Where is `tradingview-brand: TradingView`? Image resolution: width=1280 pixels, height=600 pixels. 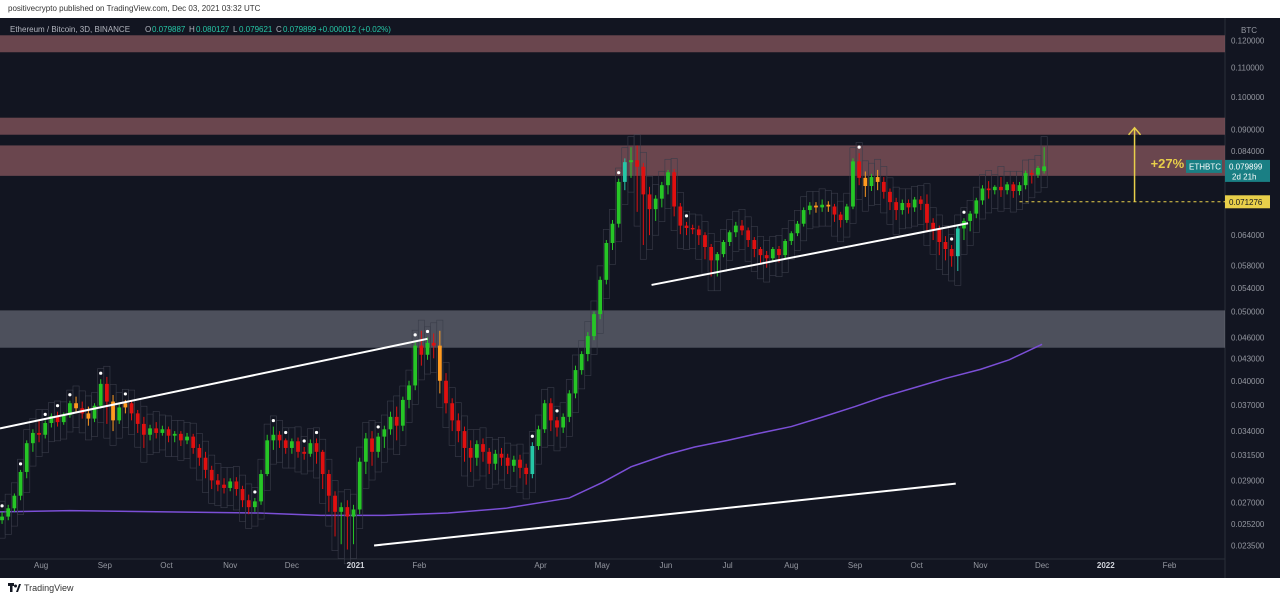 tradingview-brand: TradingView is located at coordinates (49, 588).